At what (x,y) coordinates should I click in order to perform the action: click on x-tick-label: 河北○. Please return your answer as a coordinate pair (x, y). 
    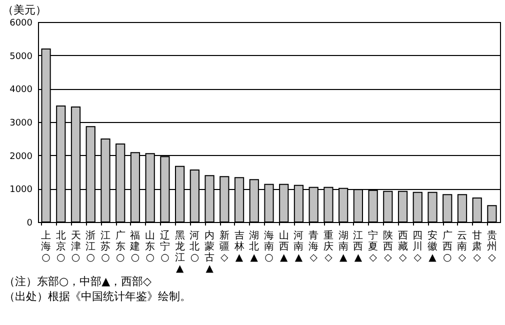
    Looking at the image, I should click on (195, 247).